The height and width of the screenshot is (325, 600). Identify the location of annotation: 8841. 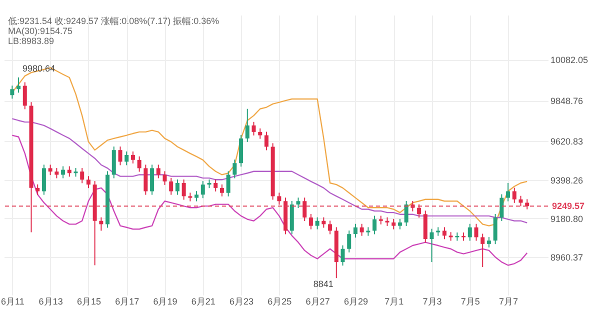
(323, 284).